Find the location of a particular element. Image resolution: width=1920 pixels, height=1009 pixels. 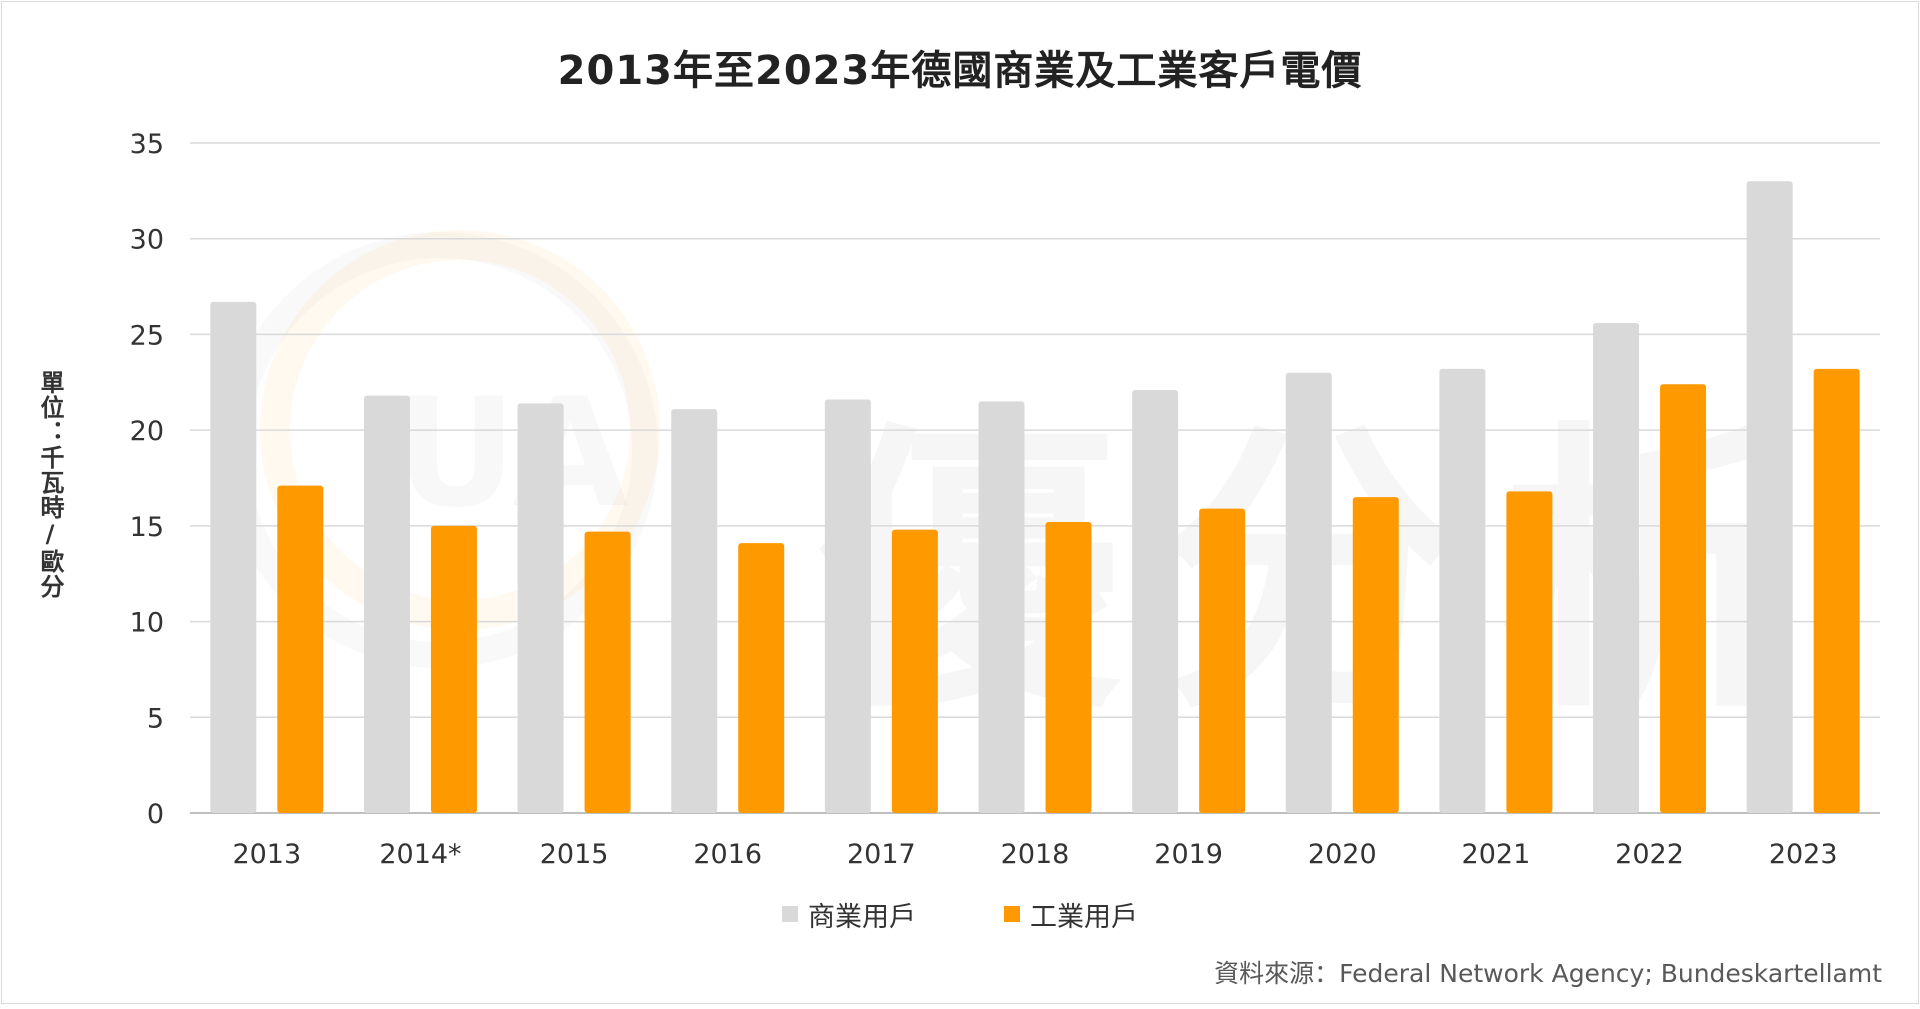

x-tick-label: 2023 is located at coordinates (1803, 854).